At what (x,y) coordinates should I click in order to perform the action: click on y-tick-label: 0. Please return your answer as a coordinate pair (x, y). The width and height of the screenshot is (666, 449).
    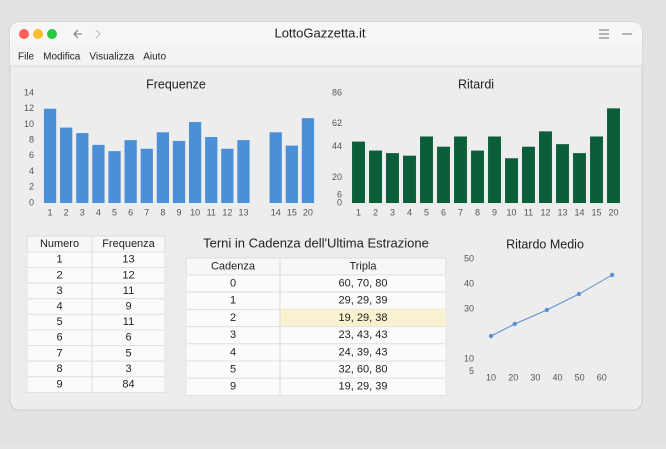
    Looking at the image, I should click on (31, 202).